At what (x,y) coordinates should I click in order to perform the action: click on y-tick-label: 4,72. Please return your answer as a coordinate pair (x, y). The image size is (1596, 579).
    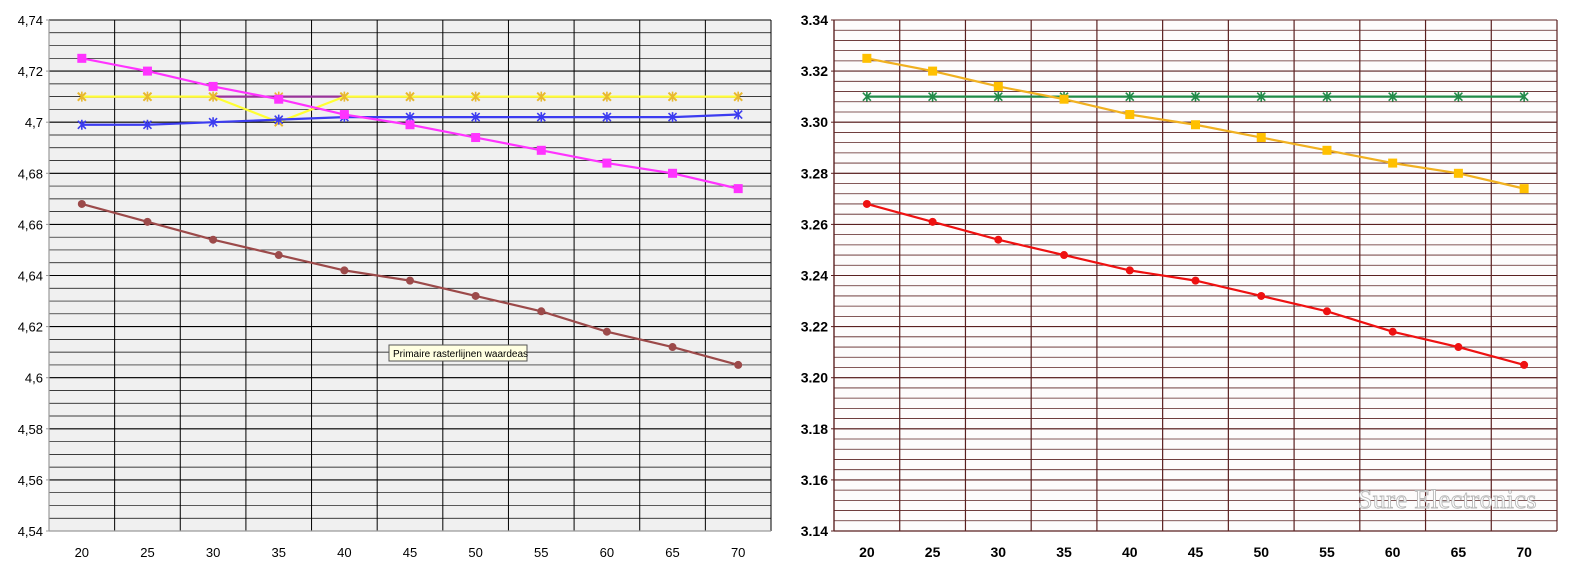
    Looking at the image, I should click on (30, 71).